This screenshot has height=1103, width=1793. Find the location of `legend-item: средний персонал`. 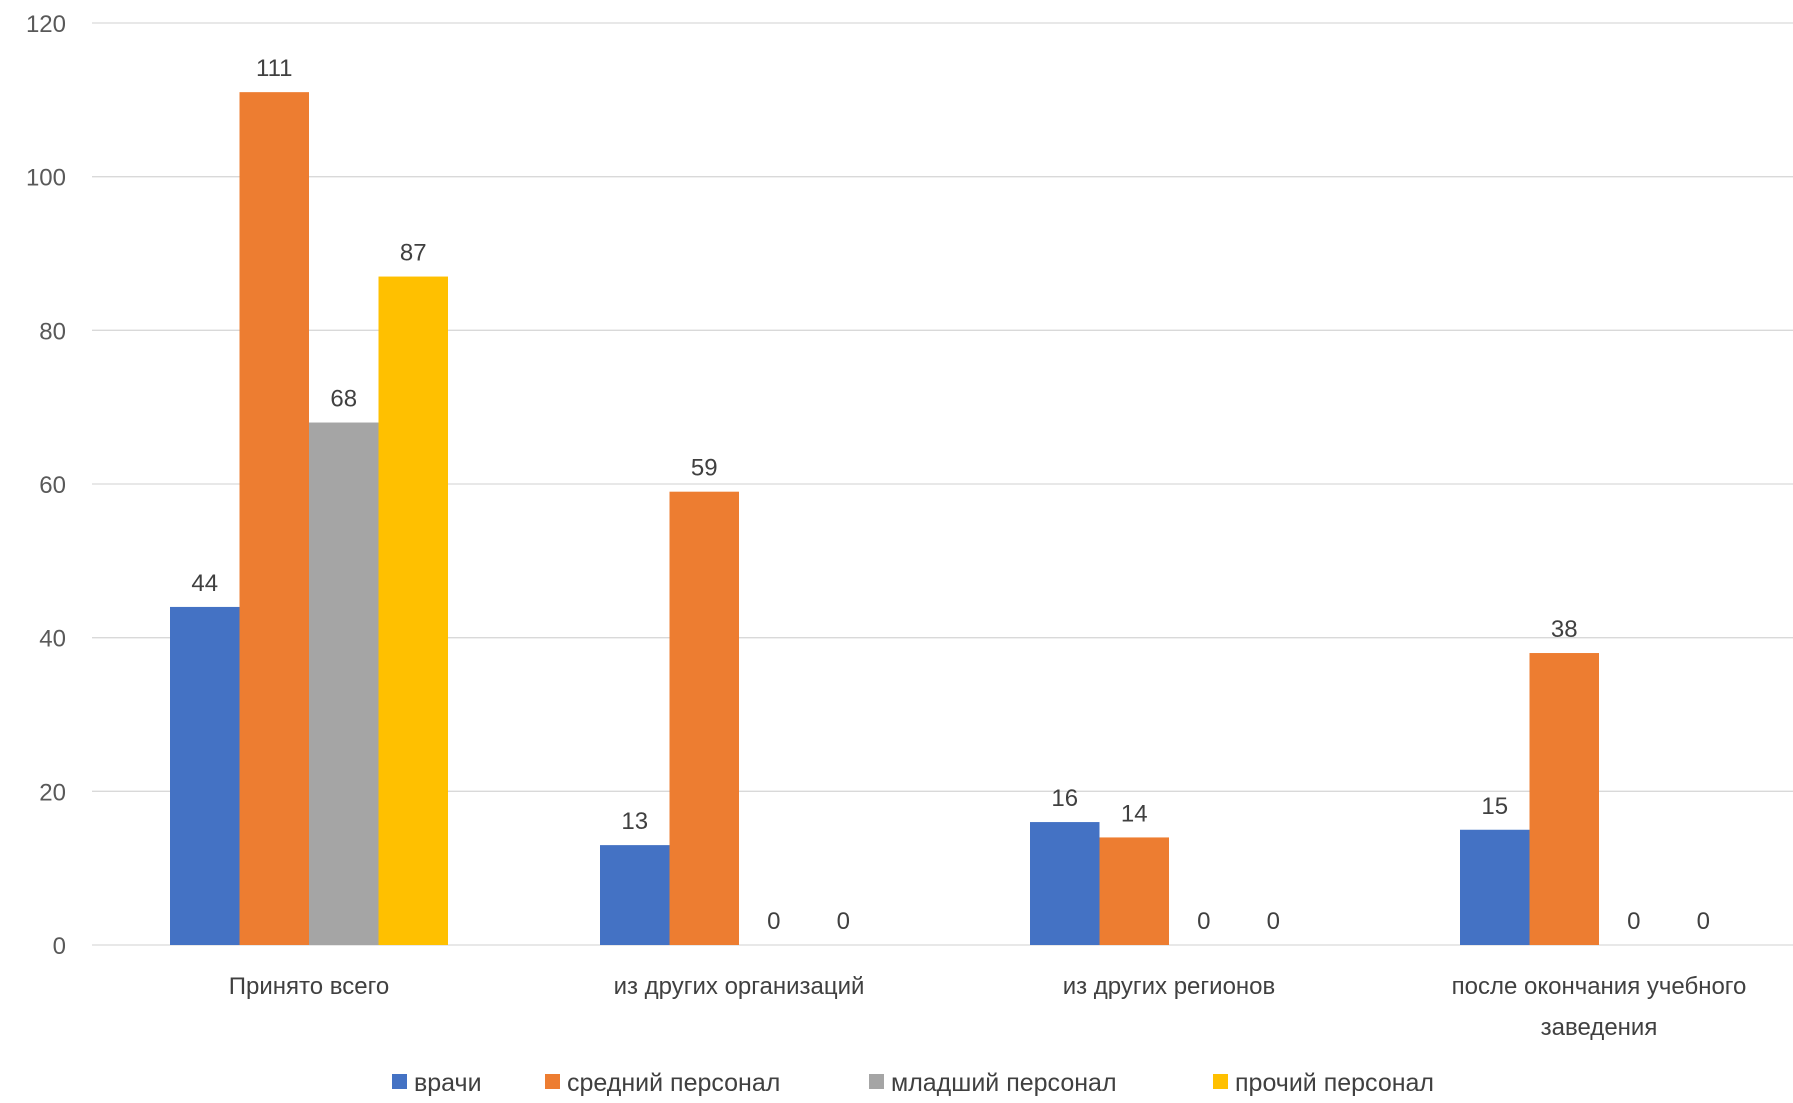

legend-item: средний персонал is located at coordinates (662, 1083).